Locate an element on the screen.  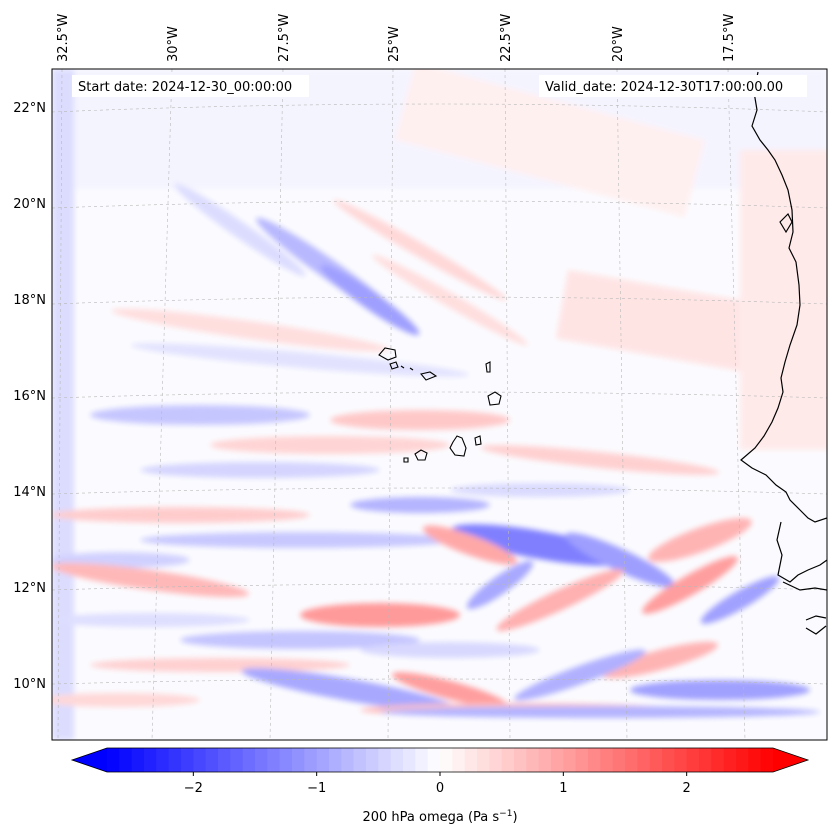
colorbar-label-exponent: −1 is located at coordinates (505, 814).